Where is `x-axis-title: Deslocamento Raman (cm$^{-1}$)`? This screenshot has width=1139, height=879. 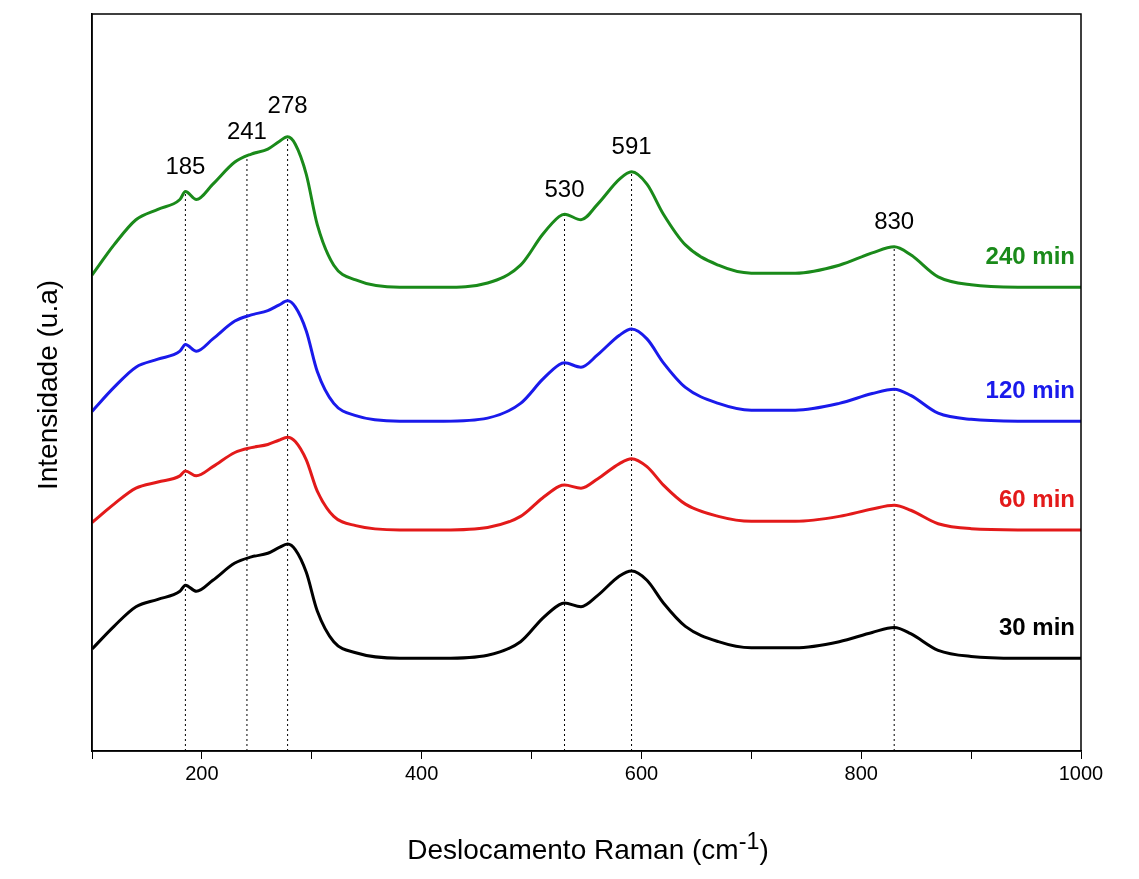 x-axis-title: Deslocamento Raman (cm$^{-1}$) is located at coordinates (588, 847).